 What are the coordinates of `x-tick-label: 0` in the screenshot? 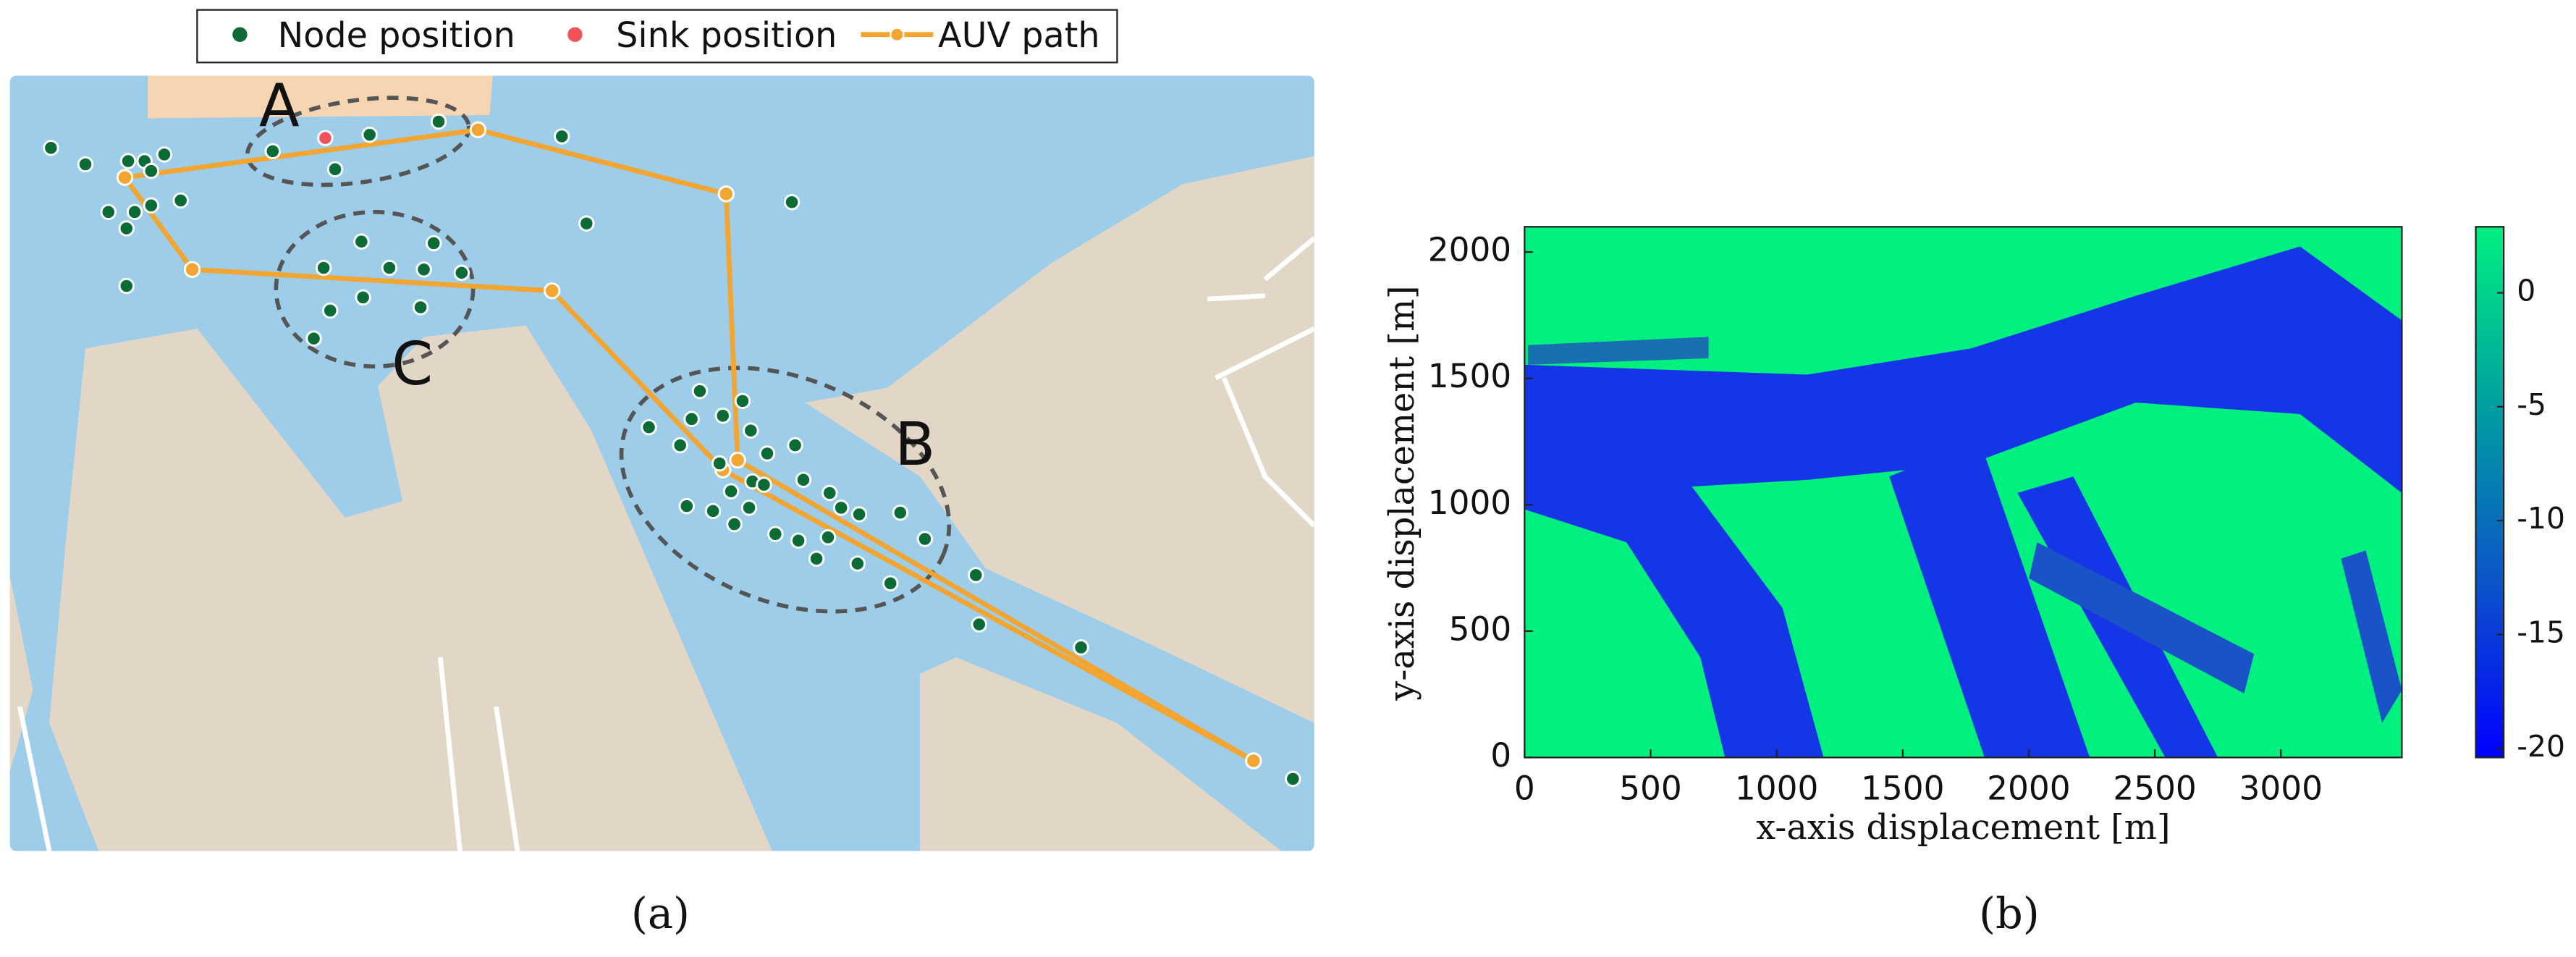 It's located at (1525, 788).